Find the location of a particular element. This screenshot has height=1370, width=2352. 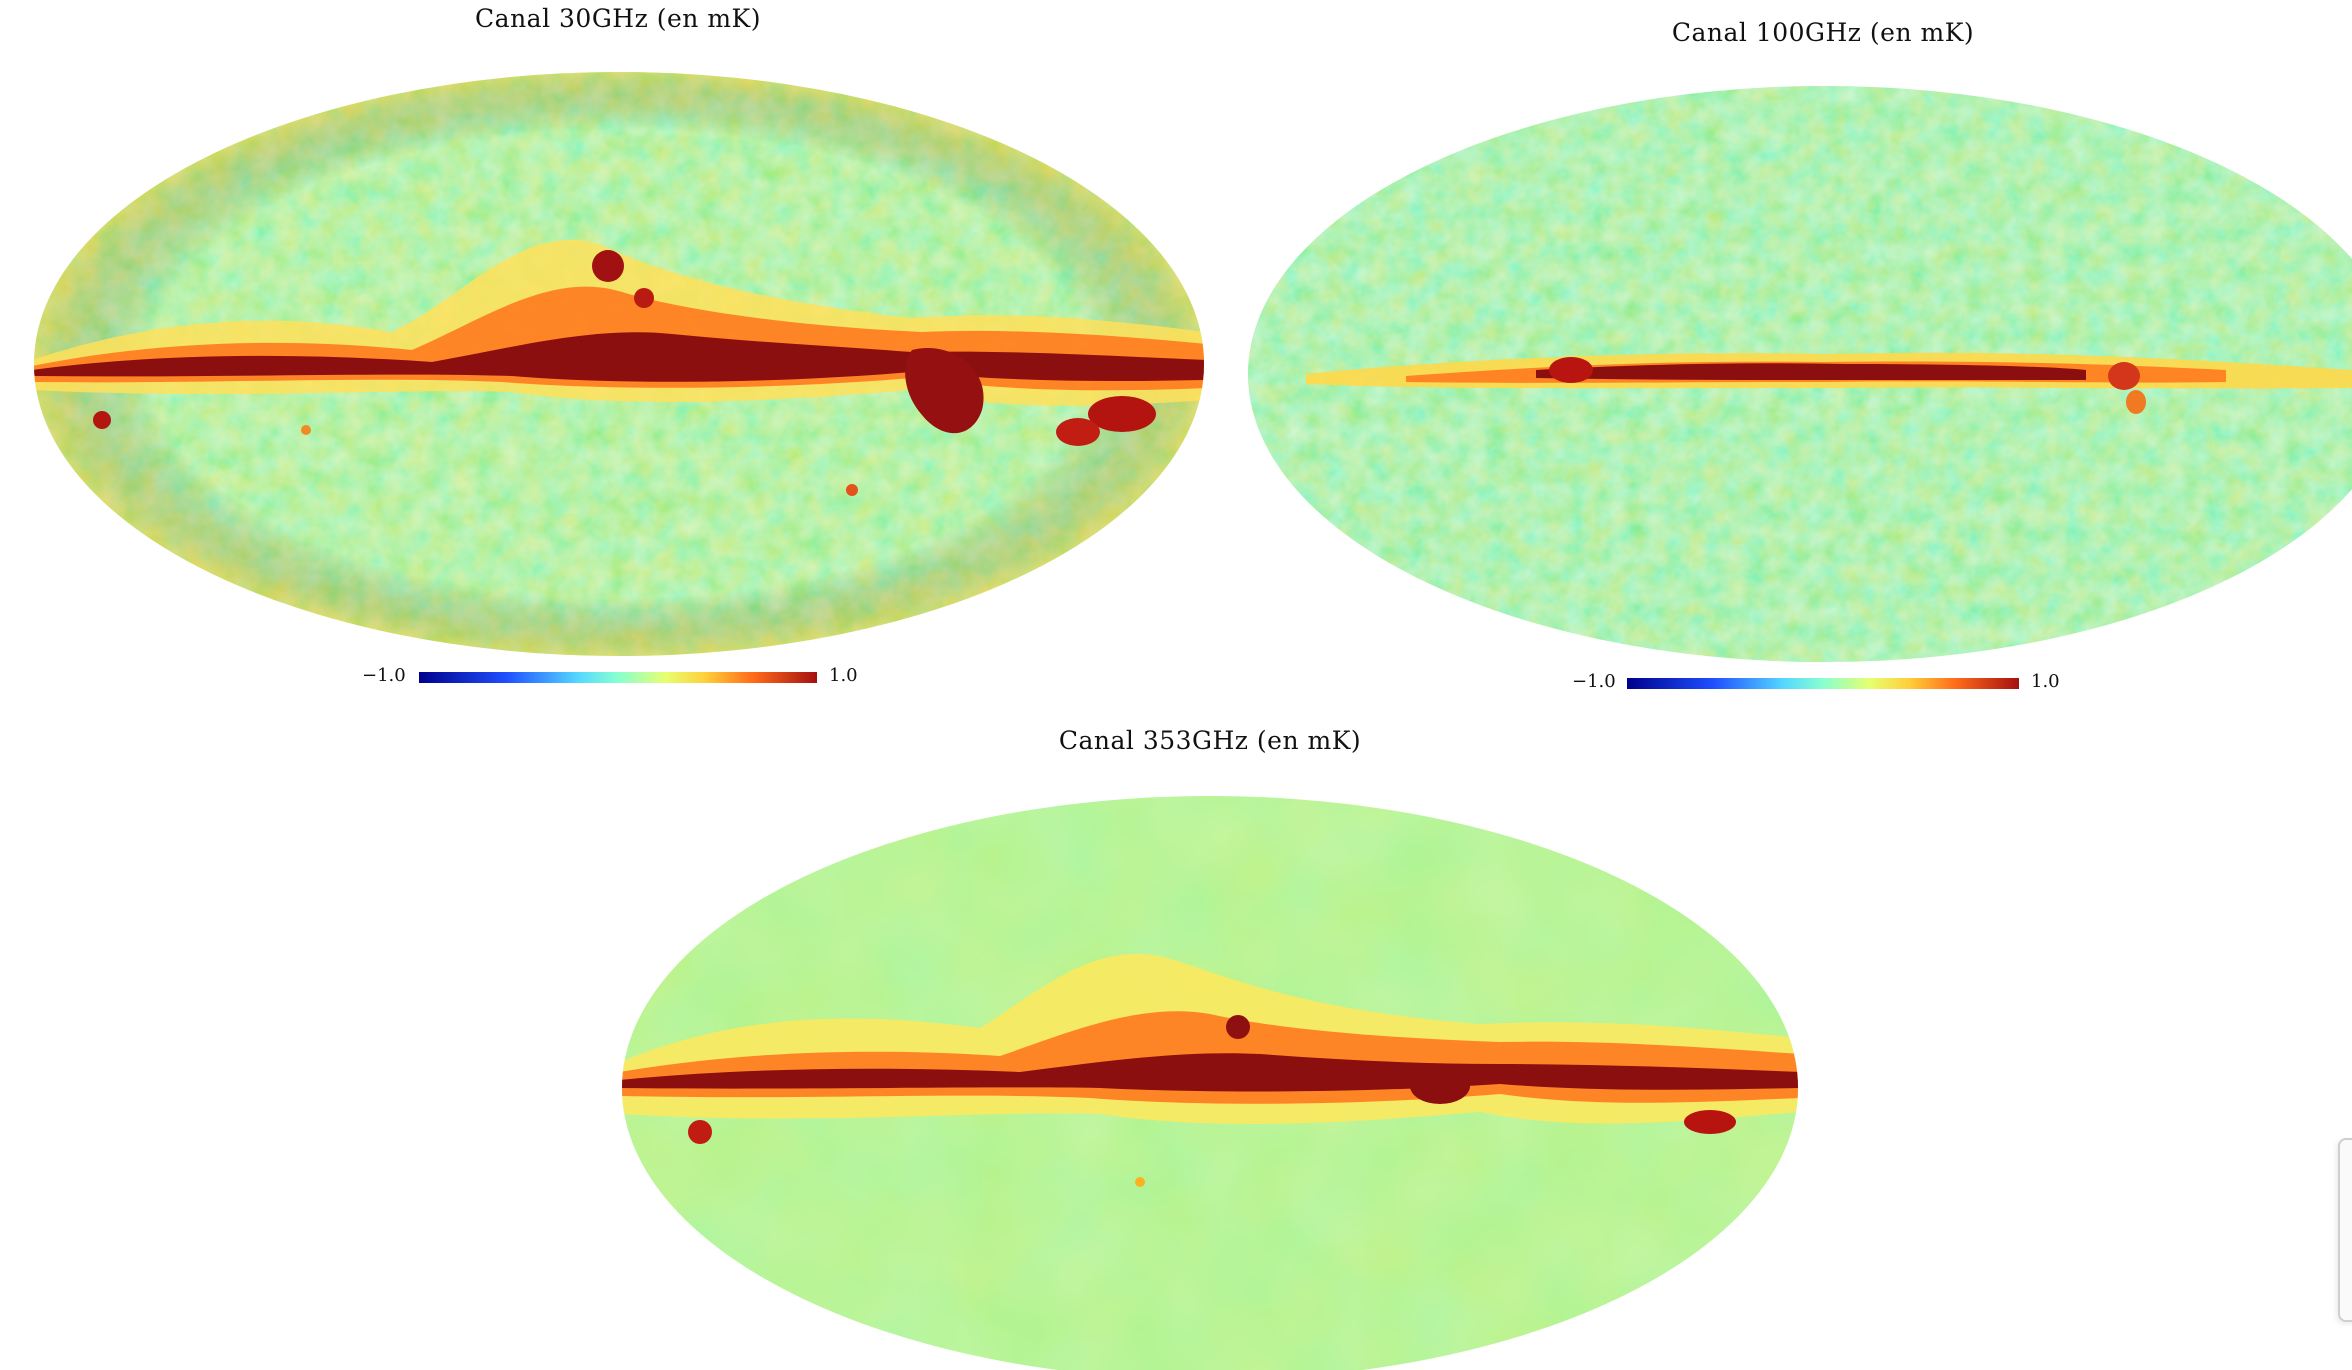

map-100ghz-cbar-max: 1.0 is located at coordinates (2045, 681).